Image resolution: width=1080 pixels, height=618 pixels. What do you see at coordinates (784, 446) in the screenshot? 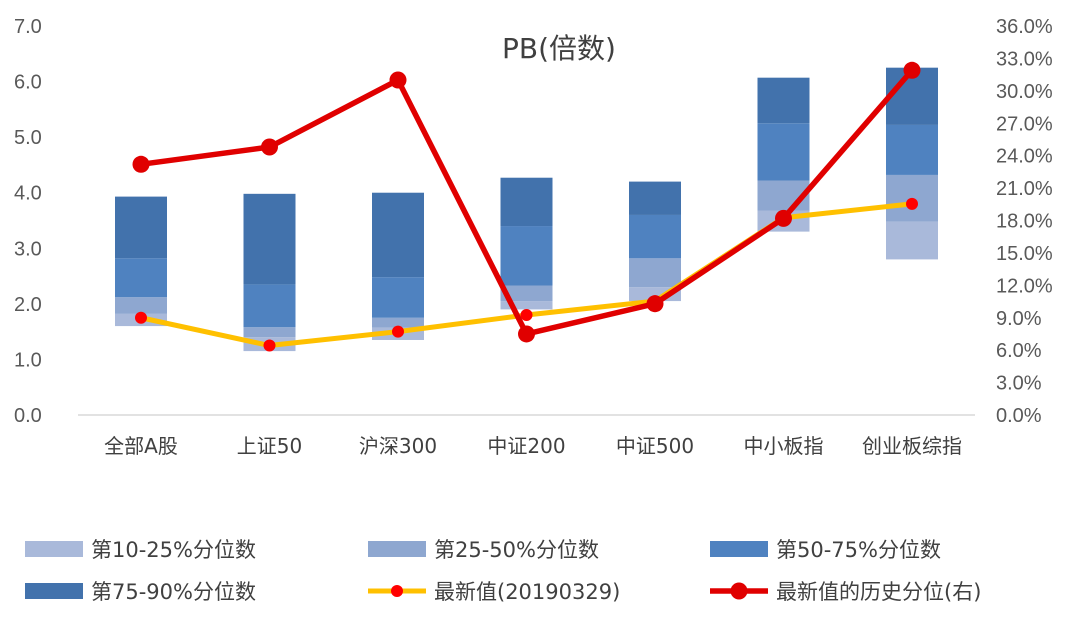
I see `category-label: 中小板指` at bounding box center [784, 446].